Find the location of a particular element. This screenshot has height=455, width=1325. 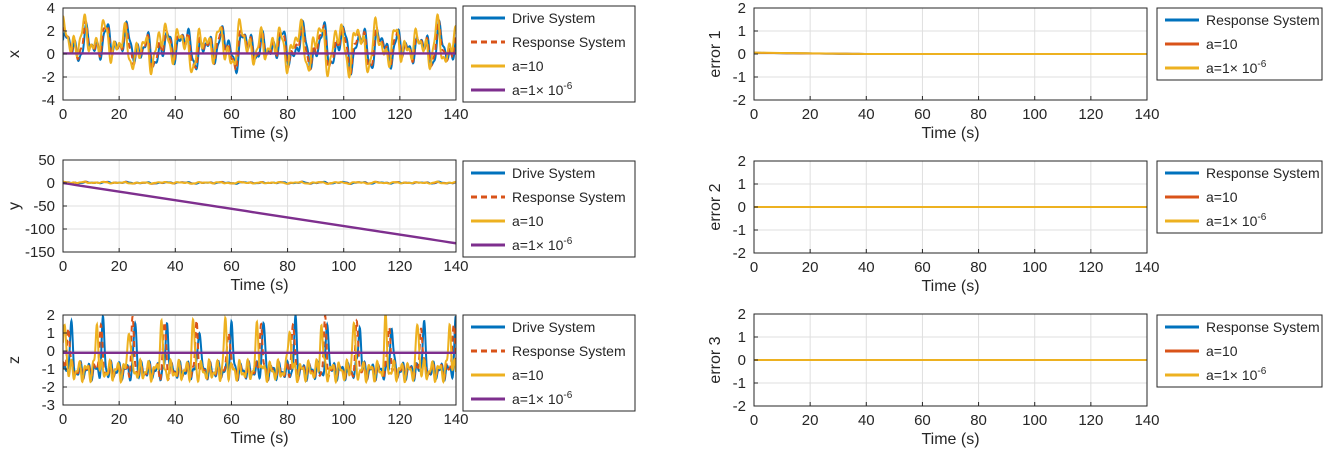

legend: Response System a=10 a=1× 10-6 is located at coordinates (1239, 44).